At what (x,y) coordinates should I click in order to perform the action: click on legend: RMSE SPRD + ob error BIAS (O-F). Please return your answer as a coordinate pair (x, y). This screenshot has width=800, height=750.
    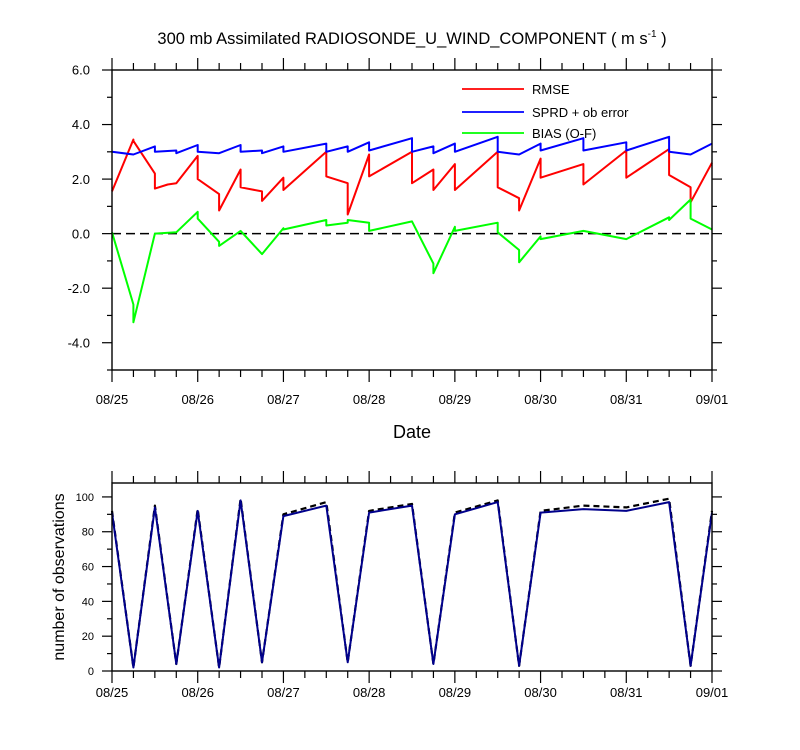
    Looking at the image, I should click on (545, 111).